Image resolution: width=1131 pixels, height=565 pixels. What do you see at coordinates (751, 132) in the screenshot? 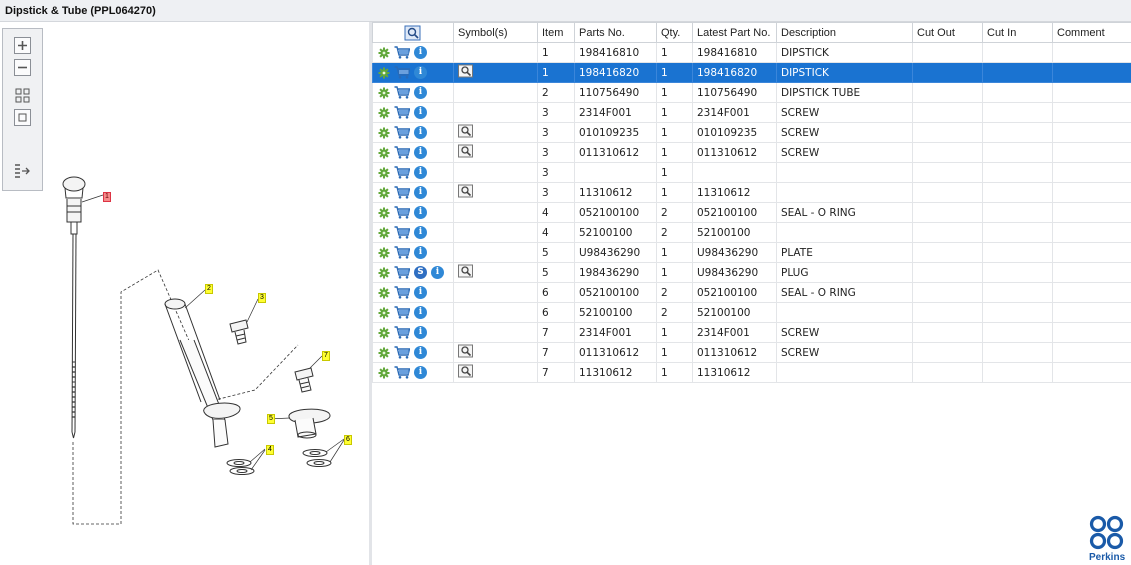
I see `table-row: i 3 010109235 1 010109235 SCREW` at bounding box center [751, 132].